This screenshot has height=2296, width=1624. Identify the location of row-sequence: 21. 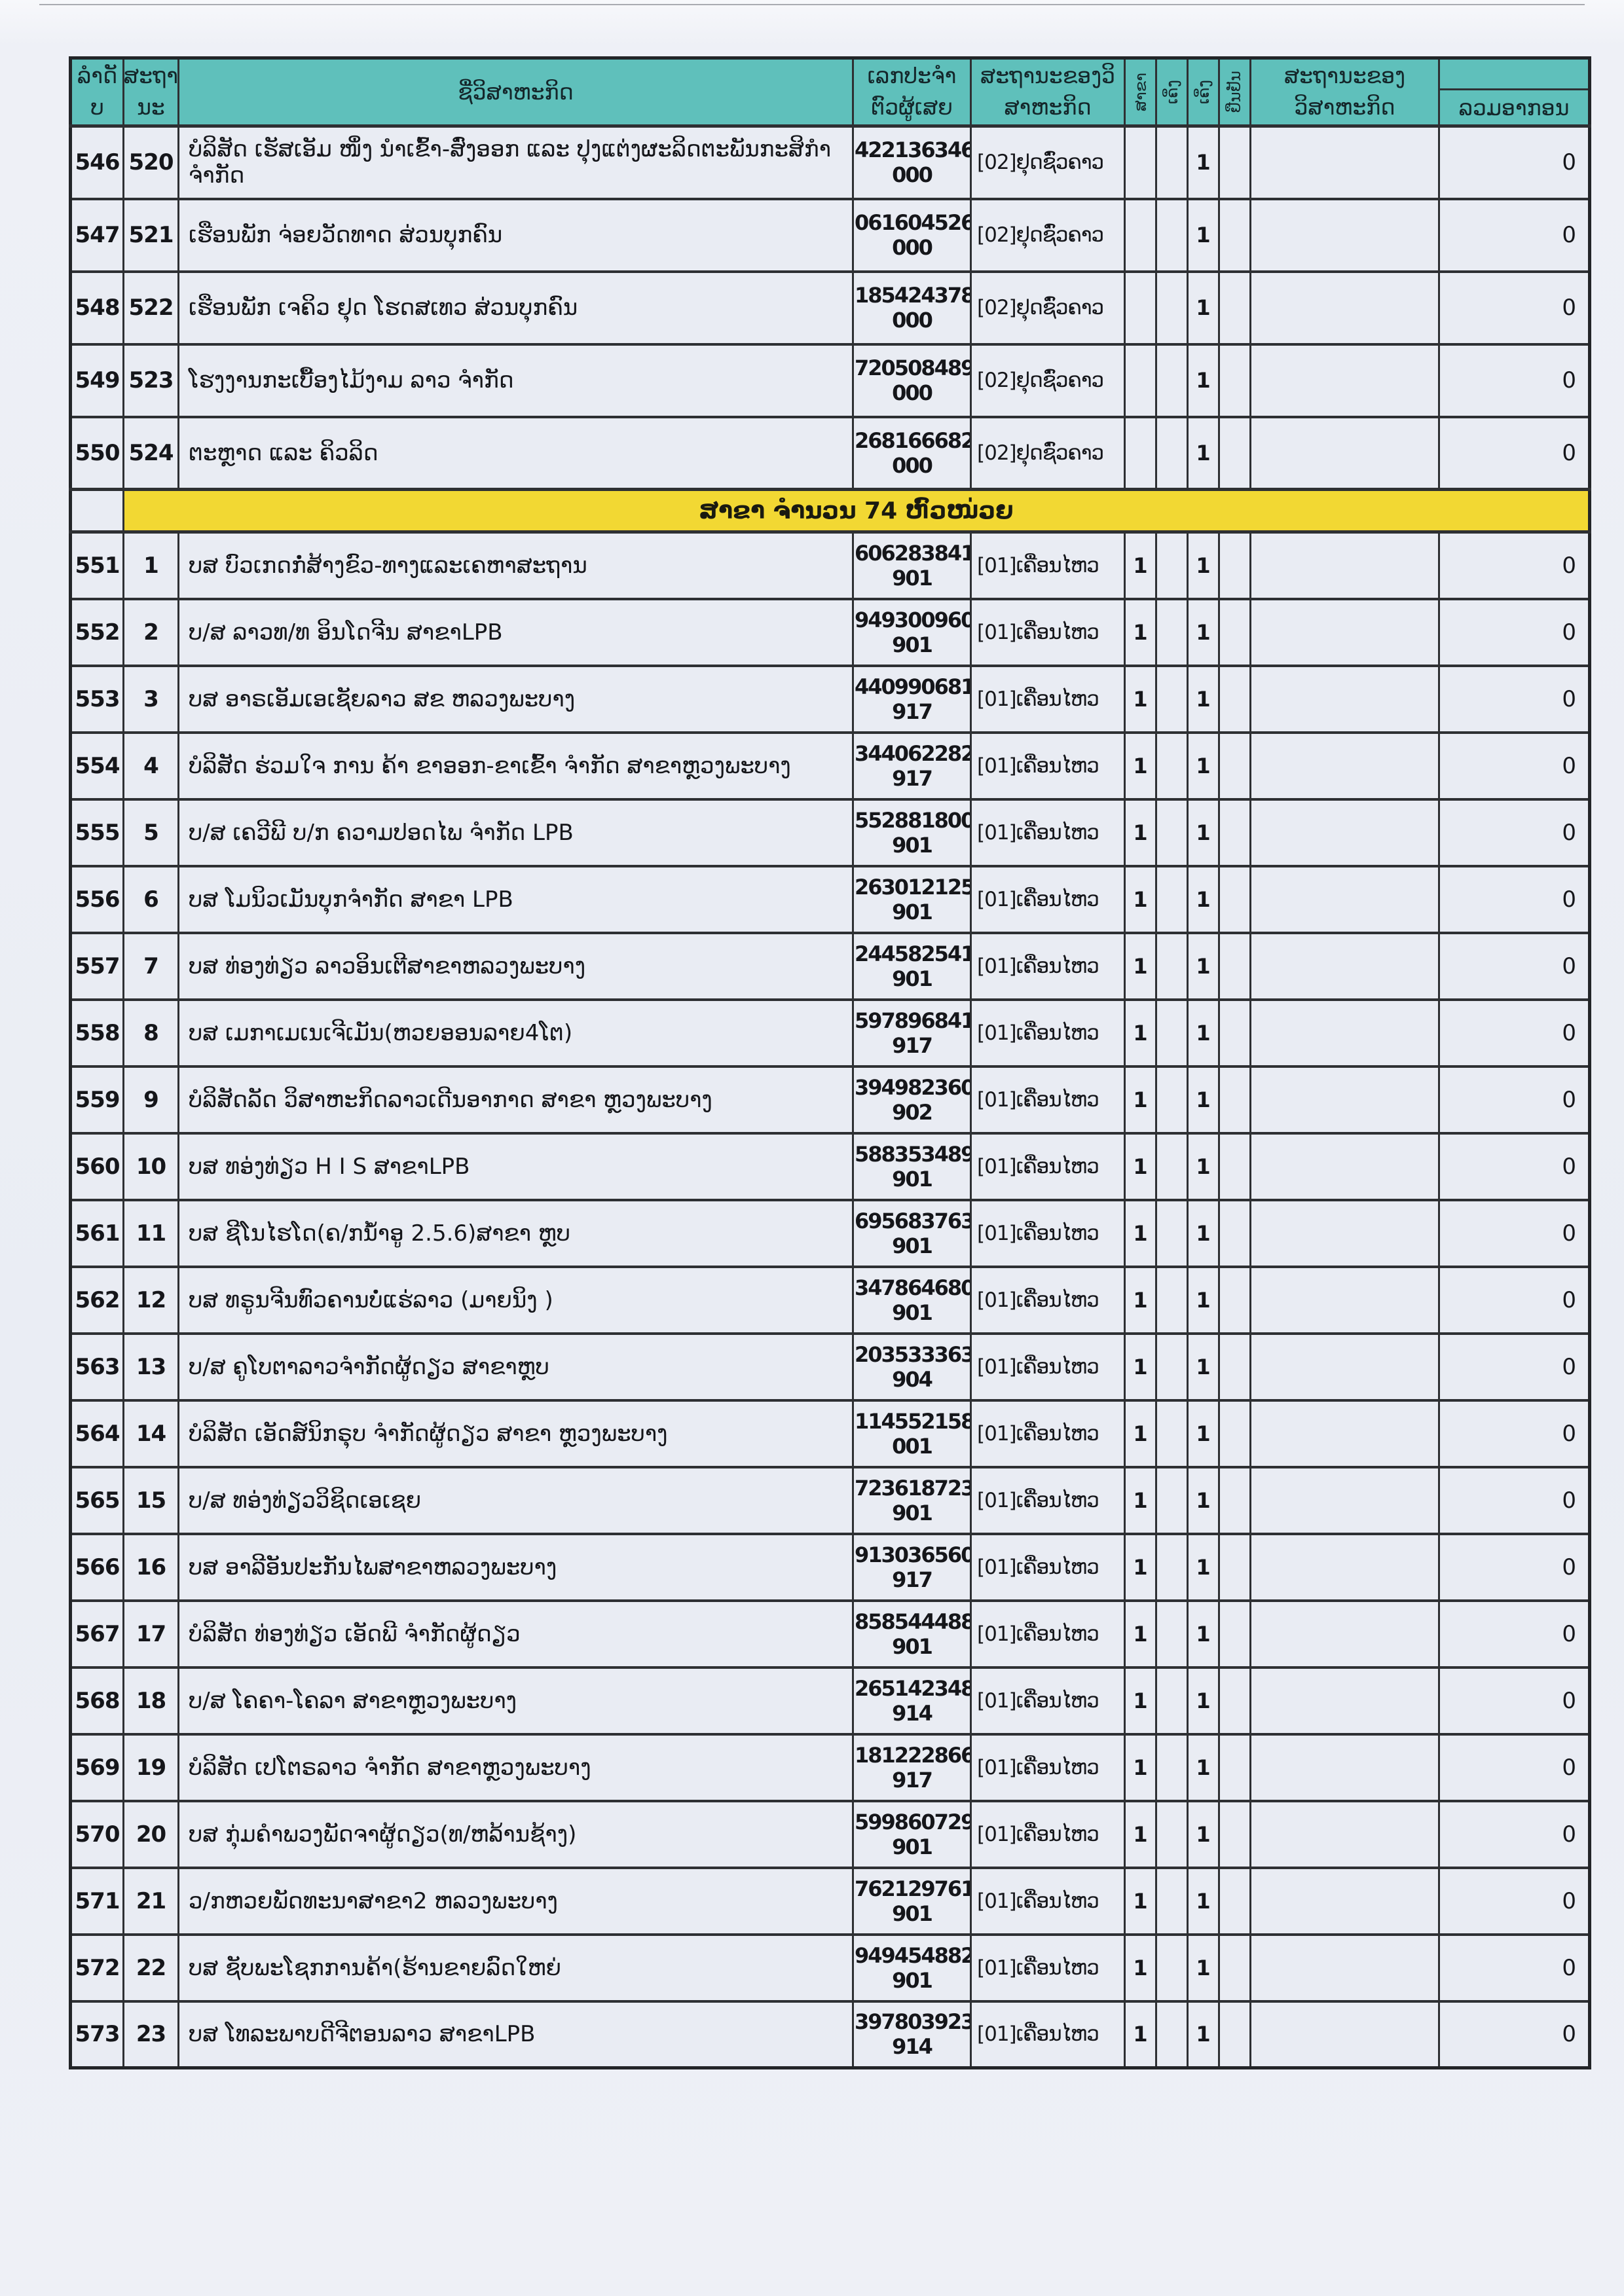
(150, 1901).